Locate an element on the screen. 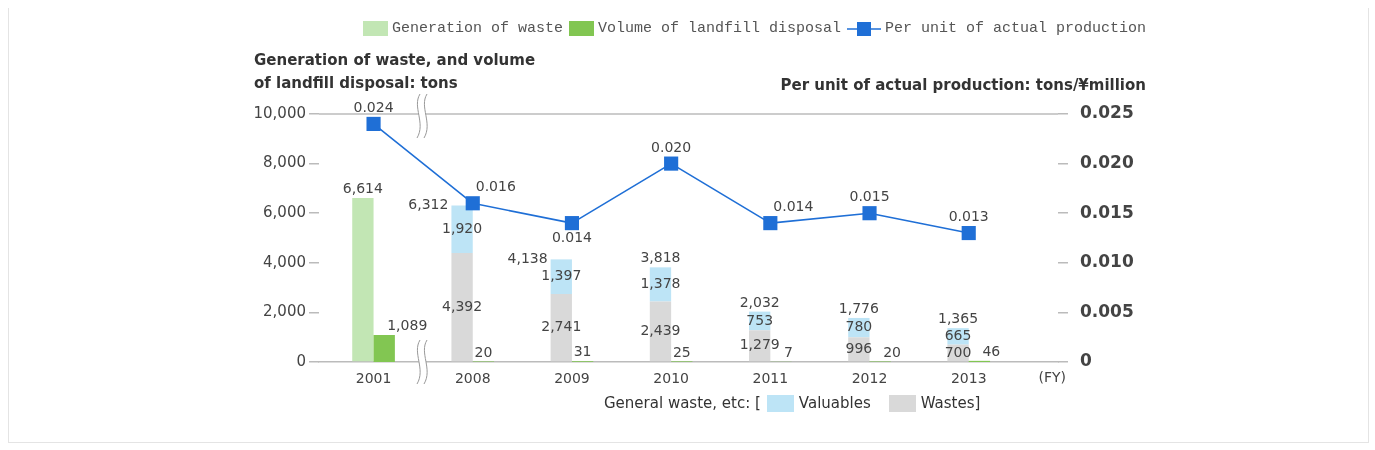 This screenshot has width=1375, height=450. y-tick-label: 2,000 is located at coordinates (284, 311).